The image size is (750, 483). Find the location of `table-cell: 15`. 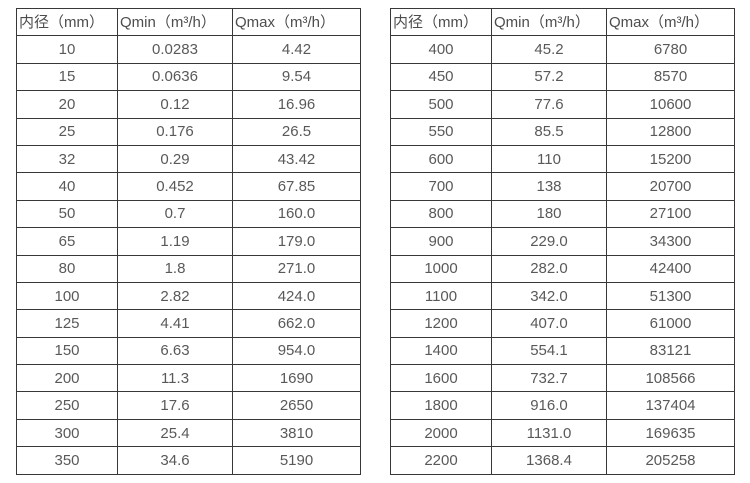

table-cell: 15 is located at coordinates (67, 77).